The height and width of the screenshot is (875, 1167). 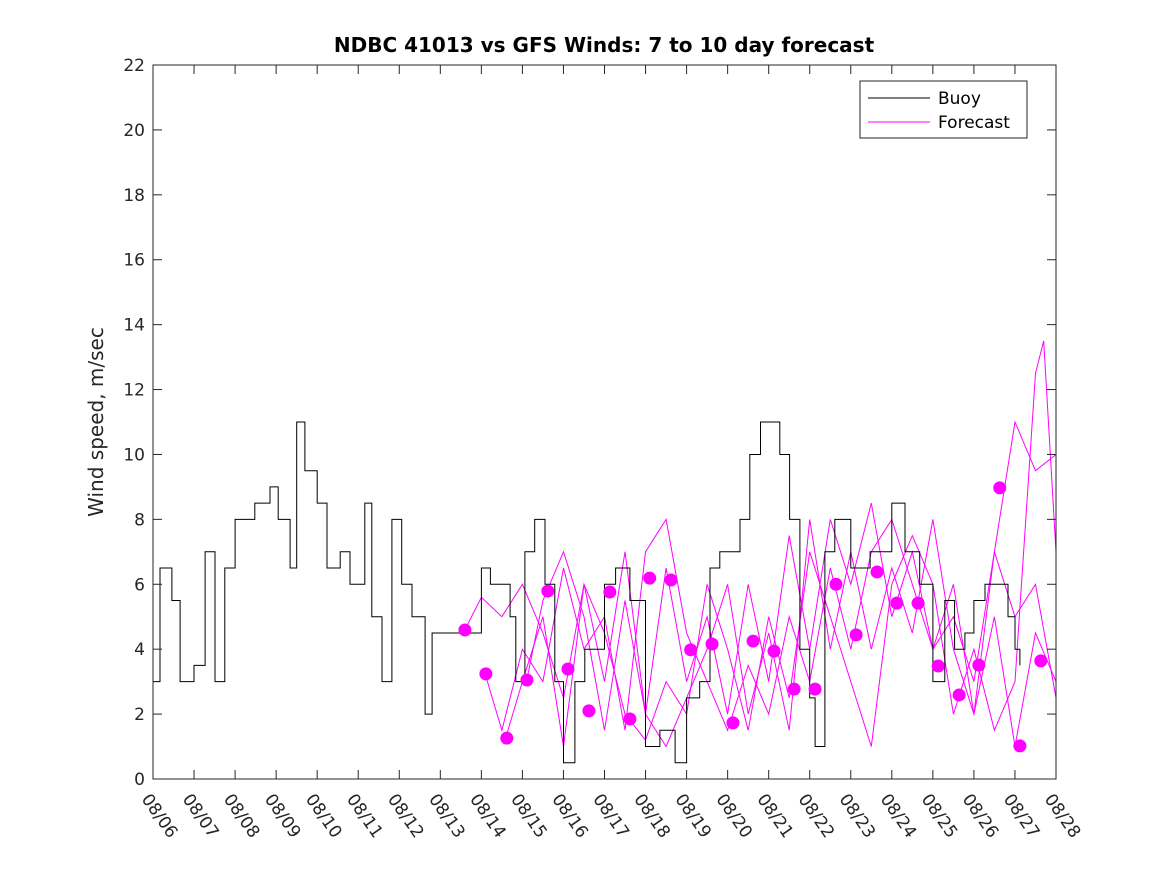 I want to click on legend: Buoy Forecast, so click(x=943, y=109).